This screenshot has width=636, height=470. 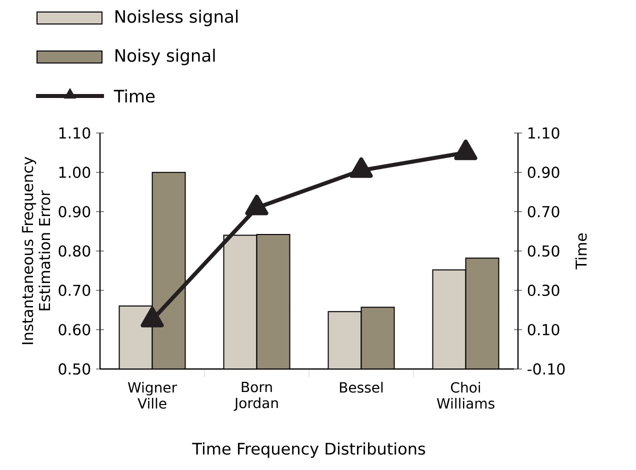 What do you see at coordinates (74, 212) in the screenshot?
I see `y-tick-label: 0.90` at bounding box center [74, 212].